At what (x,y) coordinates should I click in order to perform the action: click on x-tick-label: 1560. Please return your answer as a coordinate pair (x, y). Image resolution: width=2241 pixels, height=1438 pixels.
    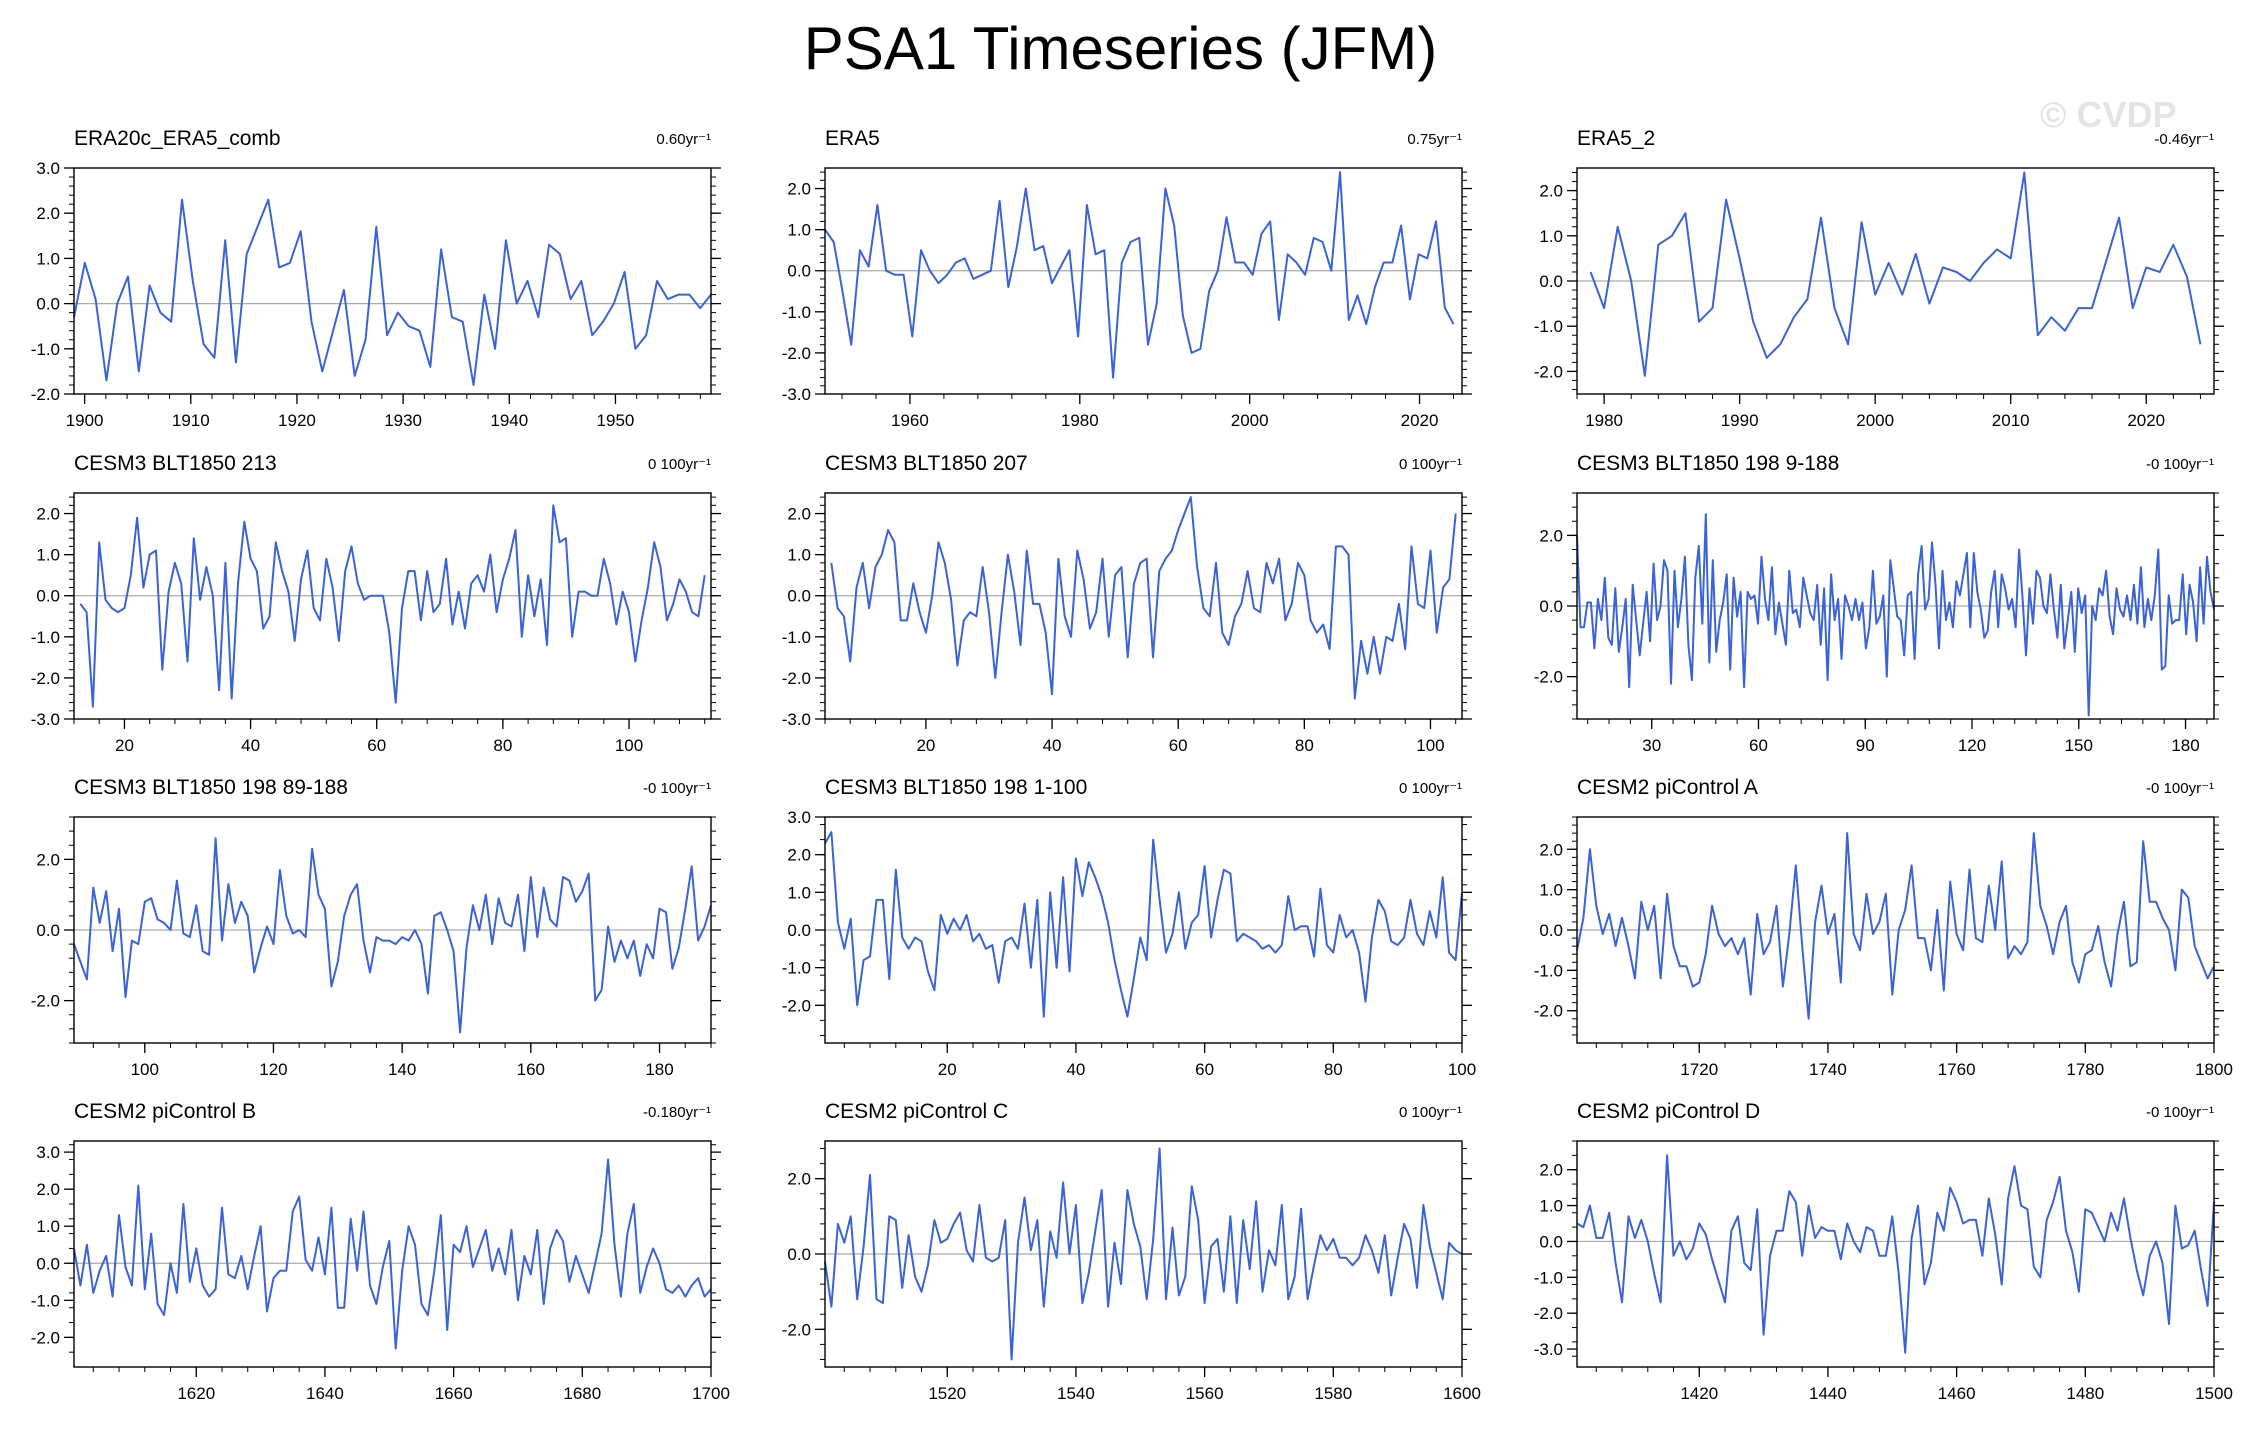
    Looking at the image, I should click on (1205, 1393).